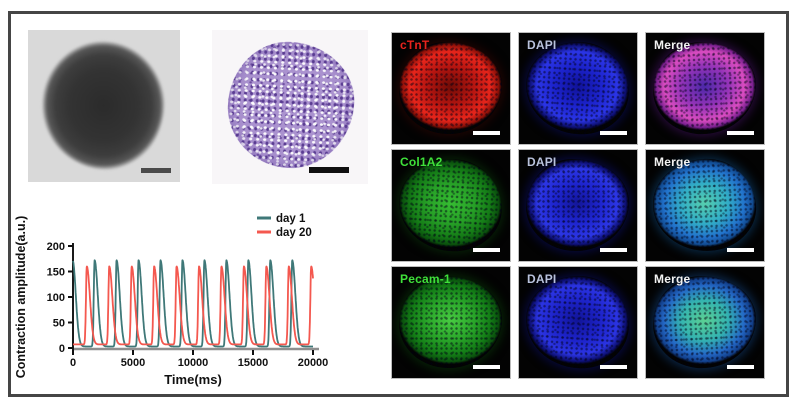  What do you see at coordinates (56, 273) in the screenshot?
I see `svg-text: 150` at bounding box center [56, 273].